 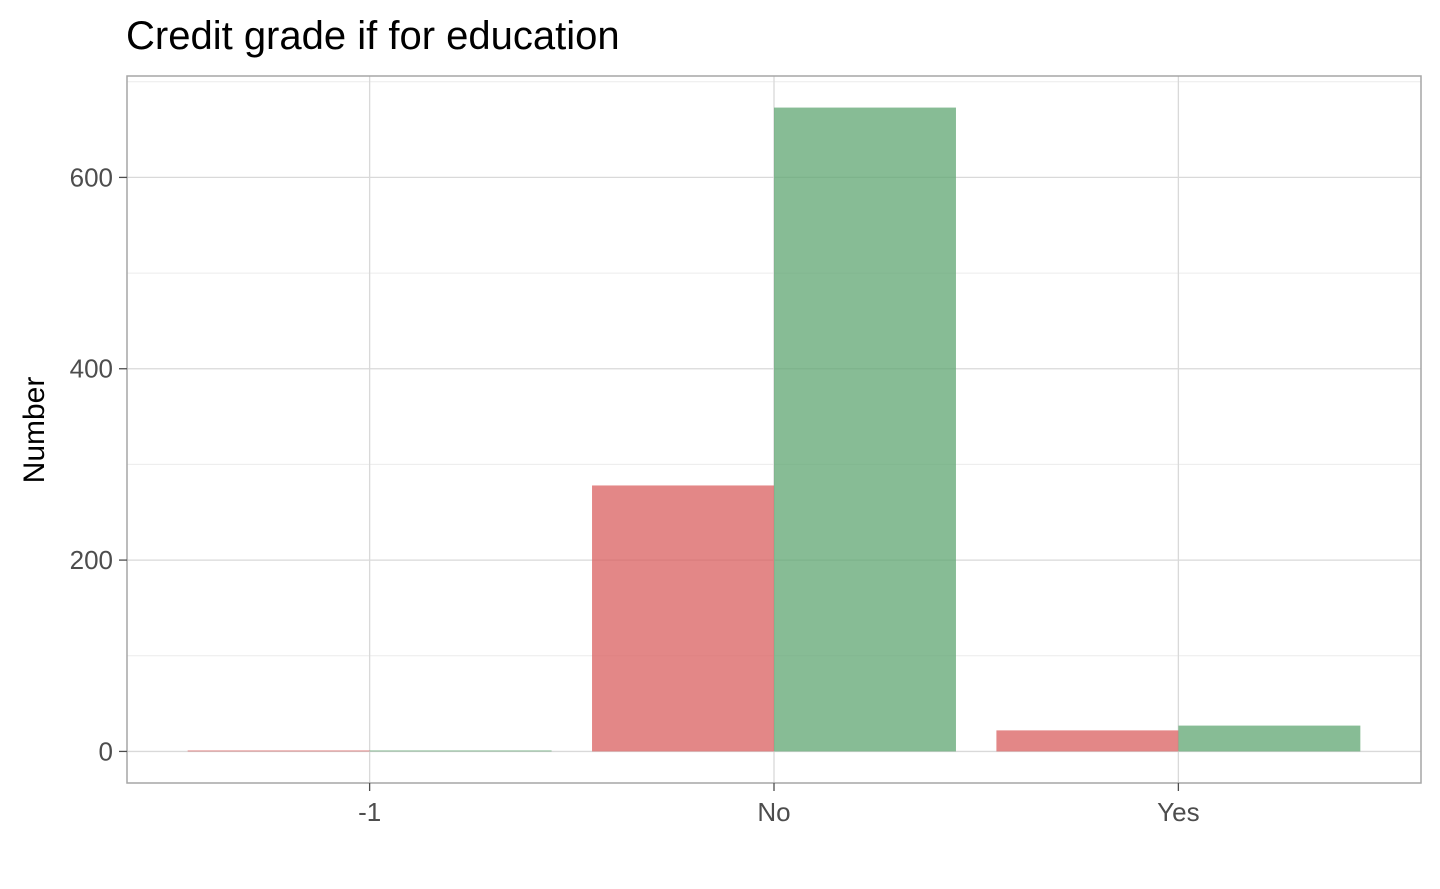 What do you see at coordinates (683, 618) in the screenshot?
I see `bar-series-1-No` at bounding box center [683, 618].